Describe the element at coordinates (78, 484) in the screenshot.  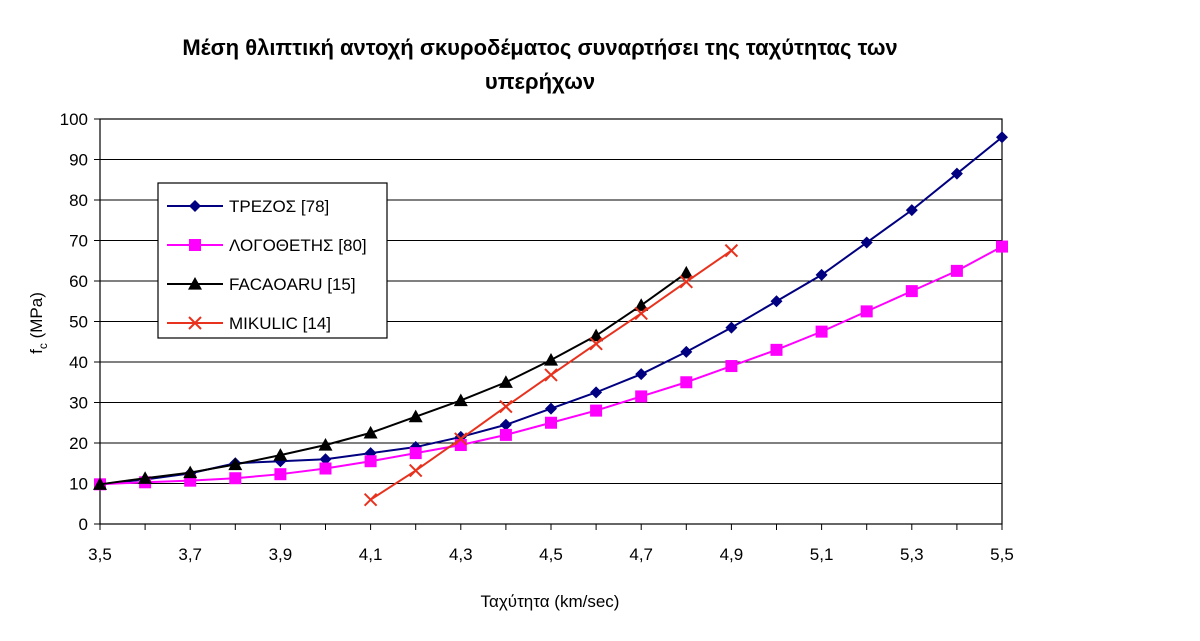
I see `y-tick-label: 10` at that location.